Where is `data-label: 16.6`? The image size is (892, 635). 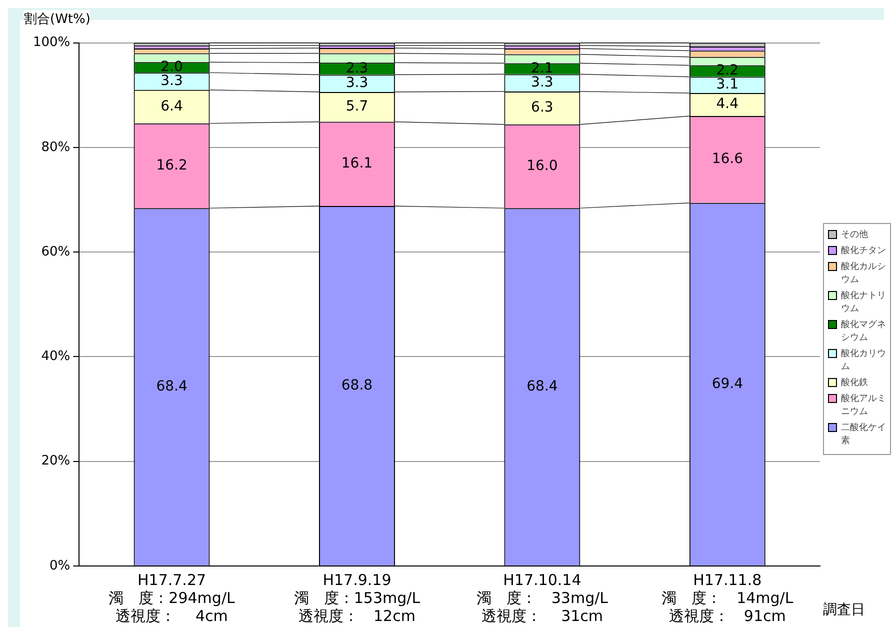 data-label: 16.6 is located at coordinates (728, 159).